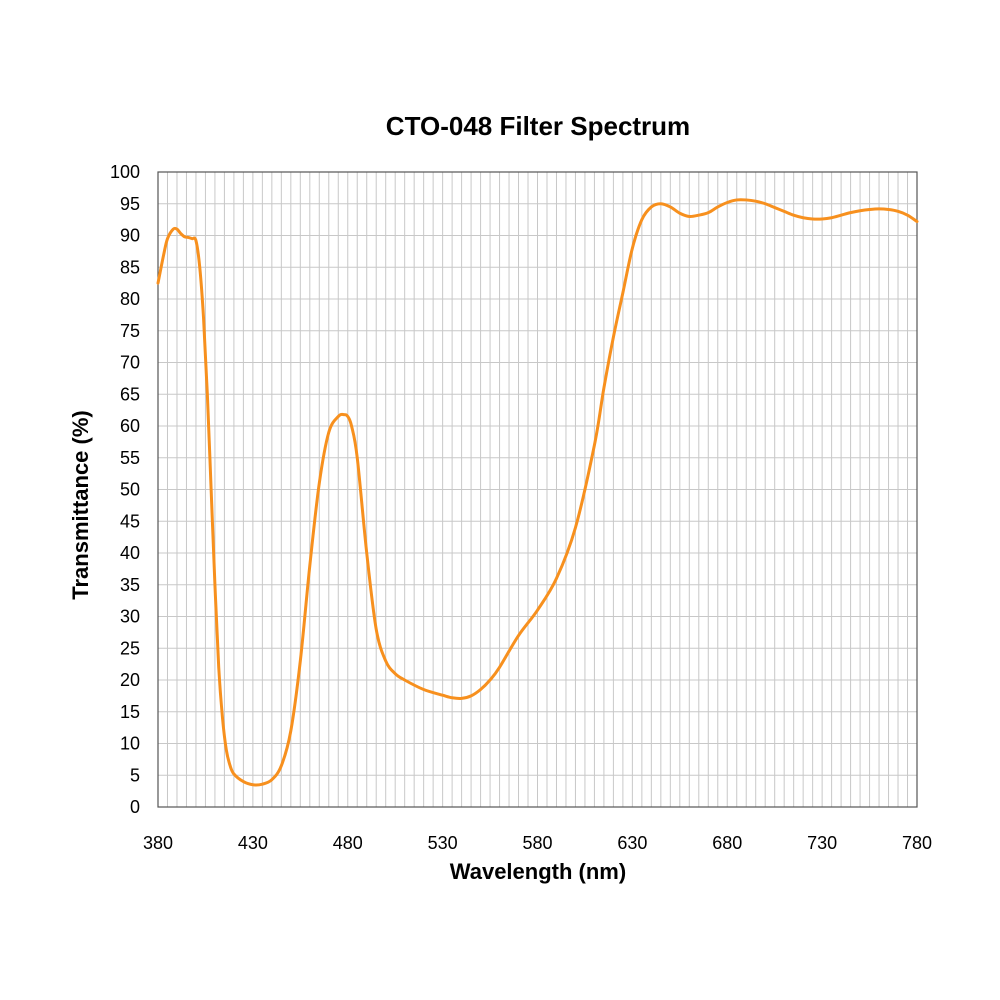  Describe the element at coordinates (130, 204) in the screenshot. I see `y-tick-label: 95` at that location.